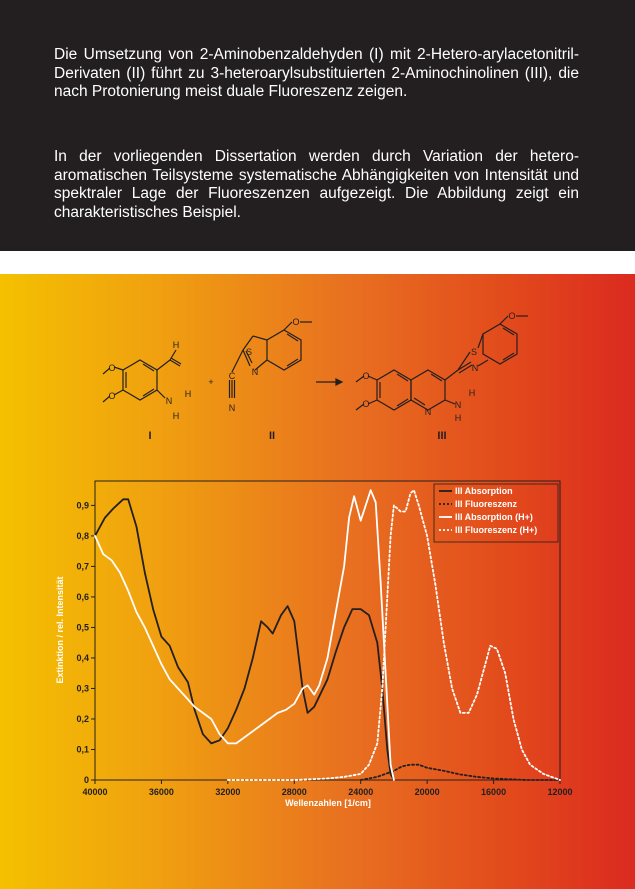 This screenshot has height=889, width=635. What do you see at coordinates (227, 792) in the screenshot?
I see `x-tick-label: 32000` at bounding box center [227, 792].